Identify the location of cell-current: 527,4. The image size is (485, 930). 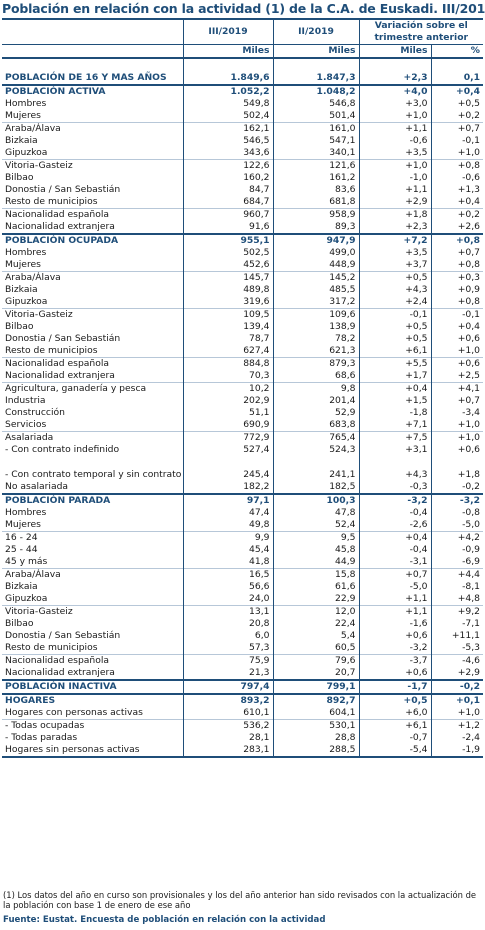
(227, 450).